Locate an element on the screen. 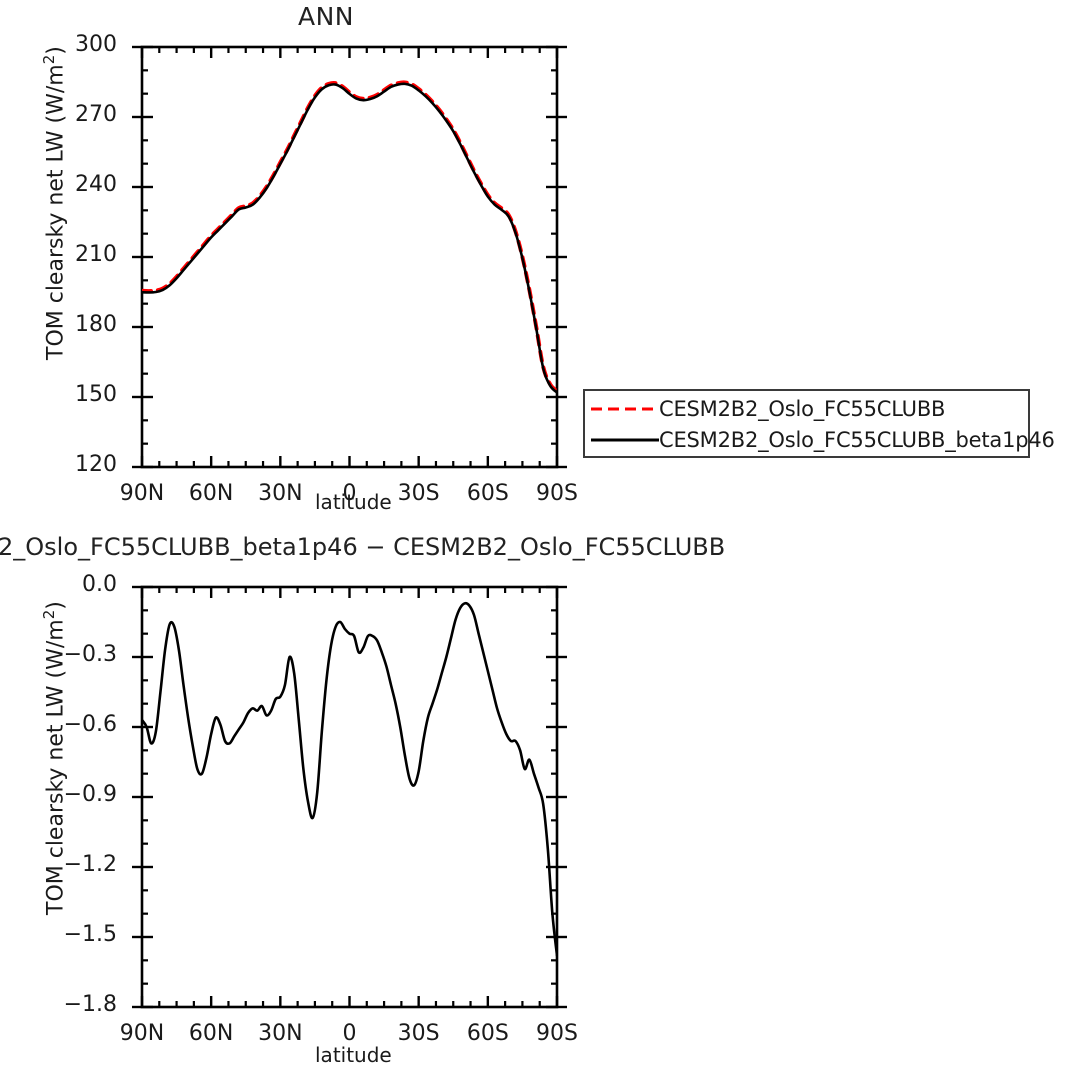  legend-item-reference: CESM2B2_Oslo_FC55CLUBB is located at coordinates (765, 409).